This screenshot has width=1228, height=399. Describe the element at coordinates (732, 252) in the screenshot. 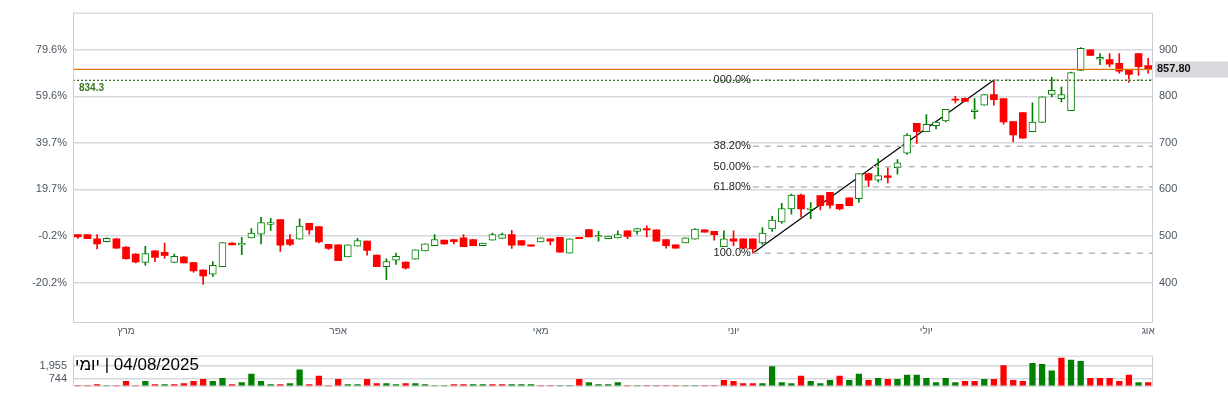

I see `annotation: 100.0%` at that location.